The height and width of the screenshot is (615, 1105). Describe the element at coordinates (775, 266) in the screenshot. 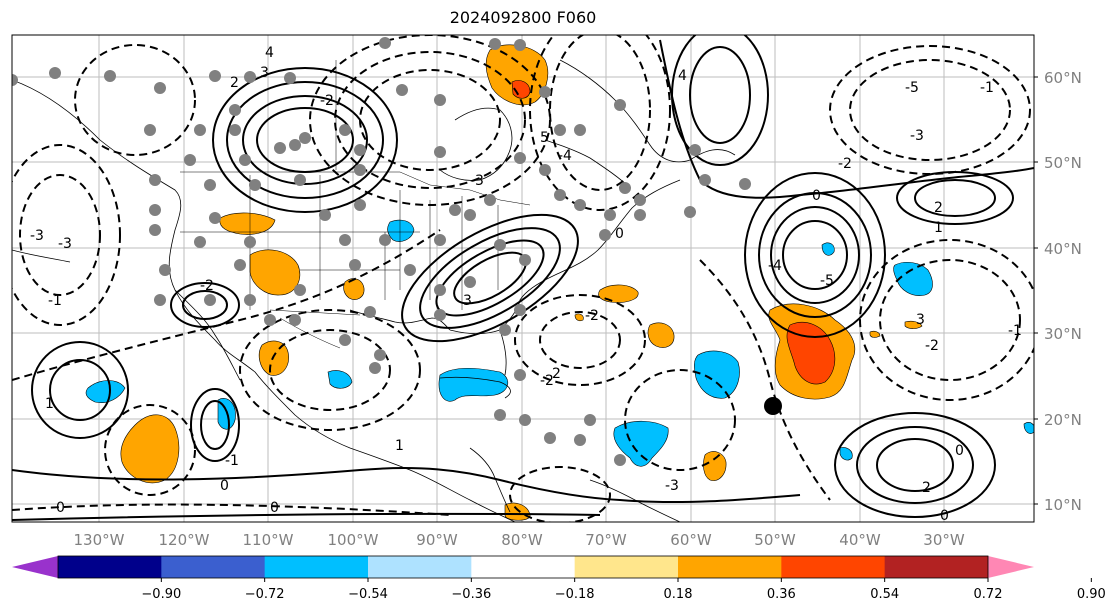

I see `contour-label: -4` at that location.